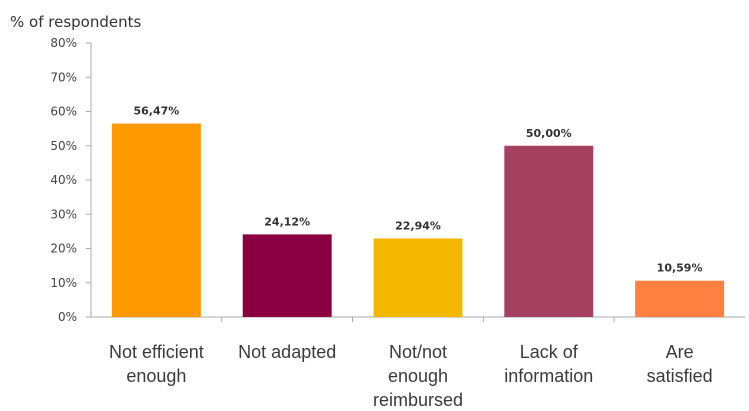  What do you see at coordinates (287, 221) in the screenshot?
I see `data-label: 24,12%` at bounding box center [287, 221].